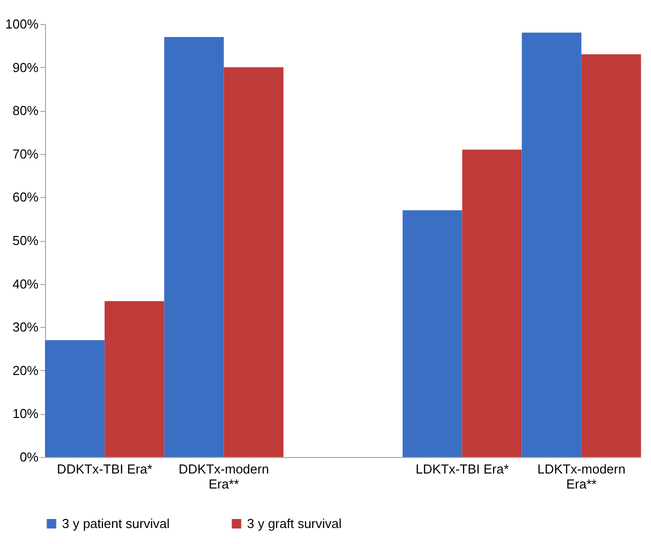  Describe the element at coordinates (25, 240) in the screenshot. I see `y-tick-label: 50%` at that location.